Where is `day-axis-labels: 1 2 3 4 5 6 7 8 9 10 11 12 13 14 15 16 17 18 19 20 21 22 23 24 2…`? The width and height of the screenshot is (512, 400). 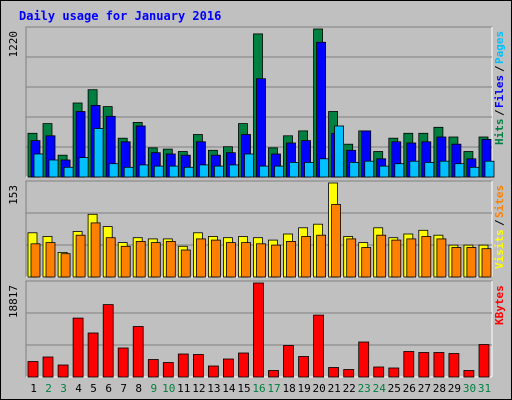
day-axis-labels: 1 2 3 4 5 6 7 8 9 10 11 12 13 14 15 16 17 18 19 20 21 22 23 24 2… is located at coordinates (260, 388).